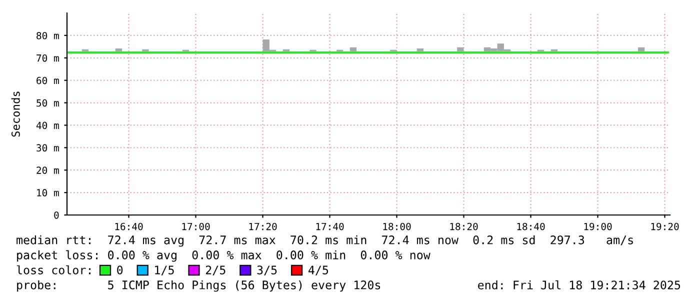 The image size is (697, 297). I want to click on x-tick-label: 17:40, so click(330, 226).